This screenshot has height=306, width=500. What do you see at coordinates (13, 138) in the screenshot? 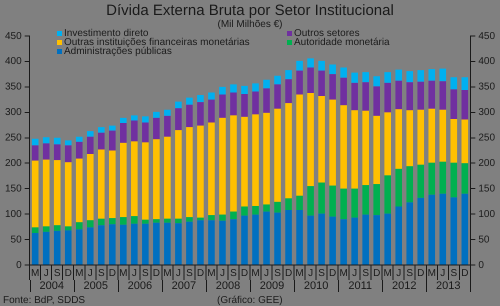
I see `y-tick-label: 250` at bounding box center [13, 138].